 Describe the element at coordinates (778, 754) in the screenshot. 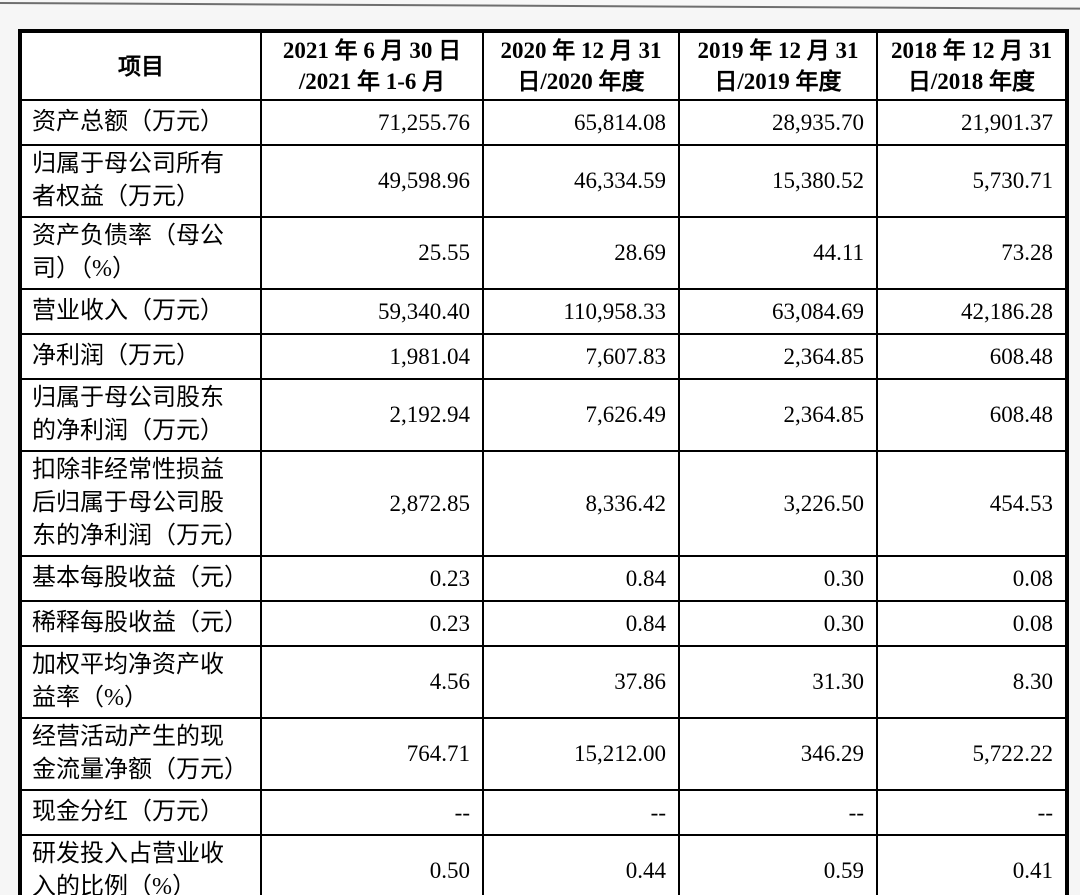

I see `cell-value: 346.29` at that location.